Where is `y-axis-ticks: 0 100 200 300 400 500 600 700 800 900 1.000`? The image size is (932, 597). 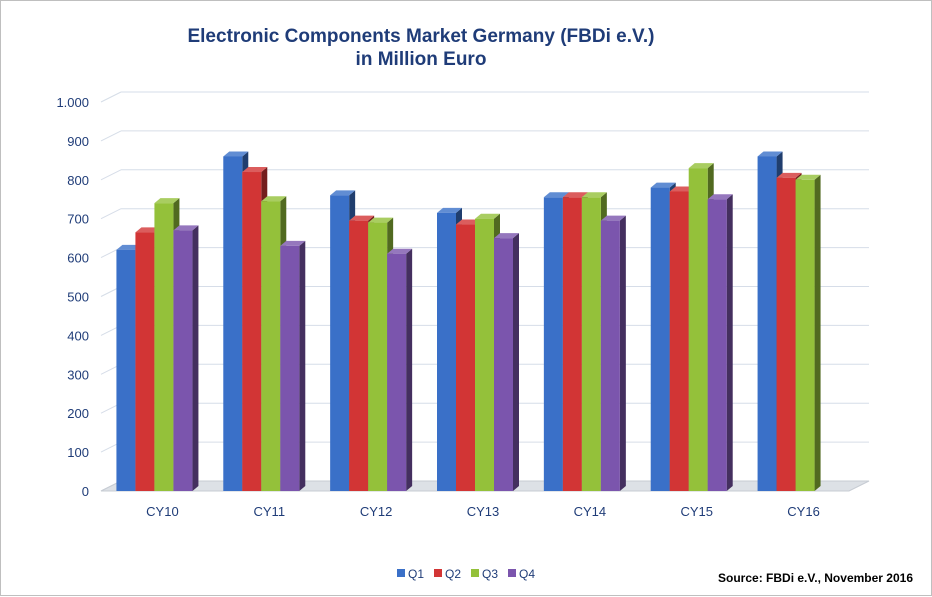
y-axis-ticks: 0 100 200 300 400 500 600 700 800 900 1.000 is located at coordinates (72, 297).